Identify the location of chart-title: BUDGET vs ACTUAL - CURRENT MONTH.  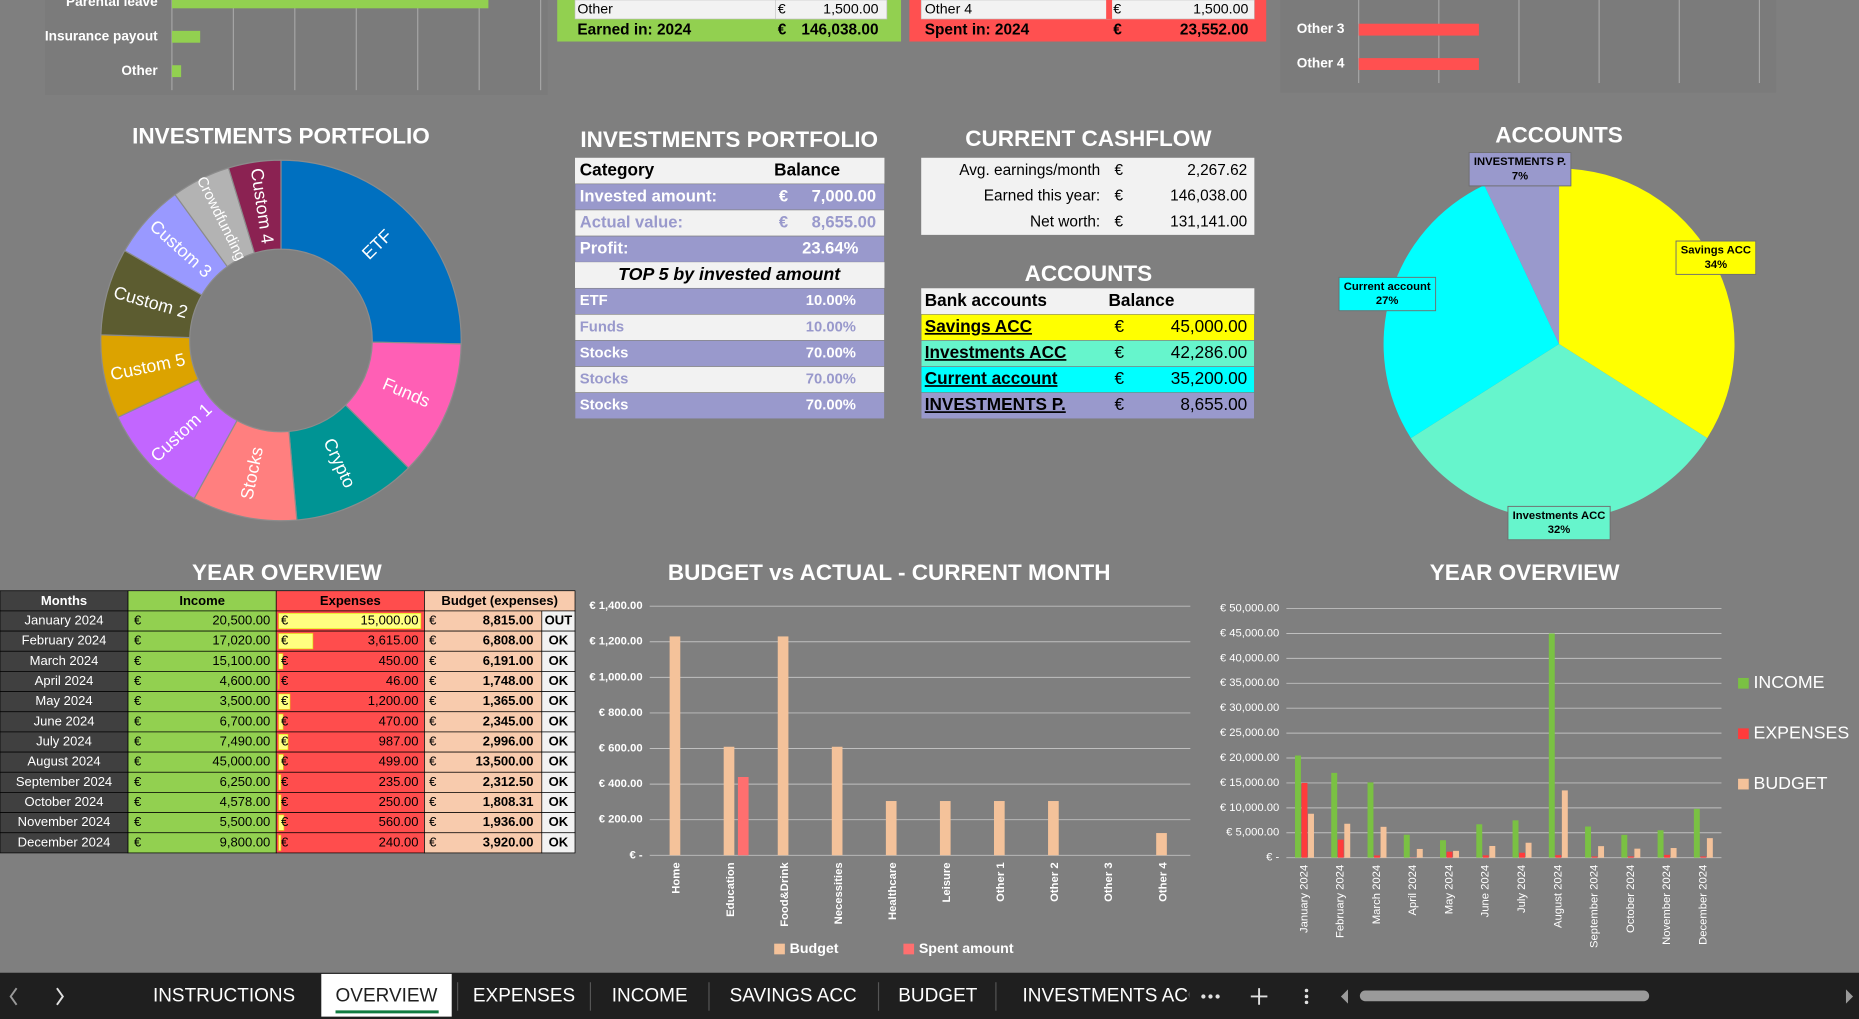
(889, 572).